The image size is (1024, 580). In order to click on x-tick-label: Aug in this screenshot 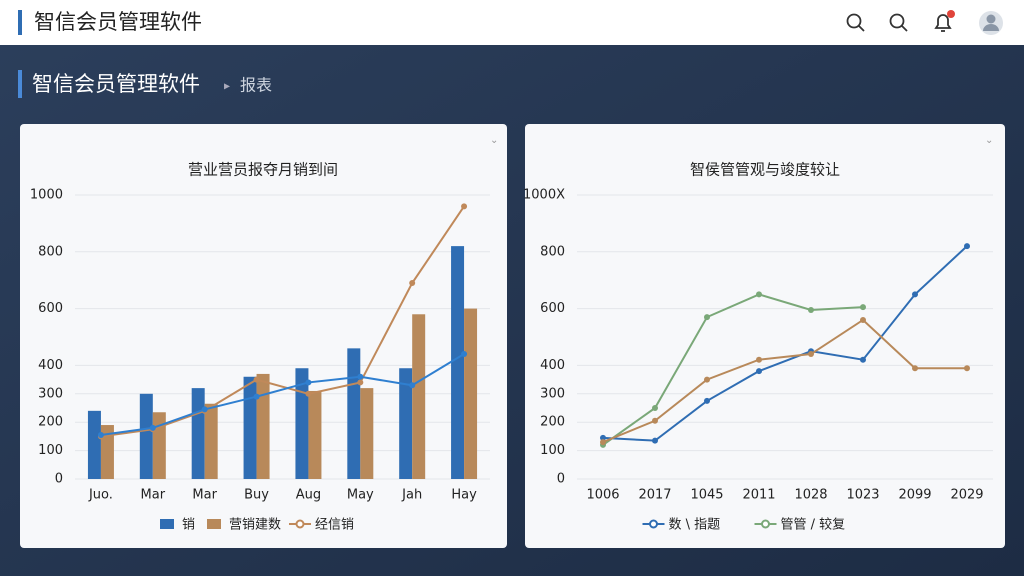, I will do `click(308, 495)`.